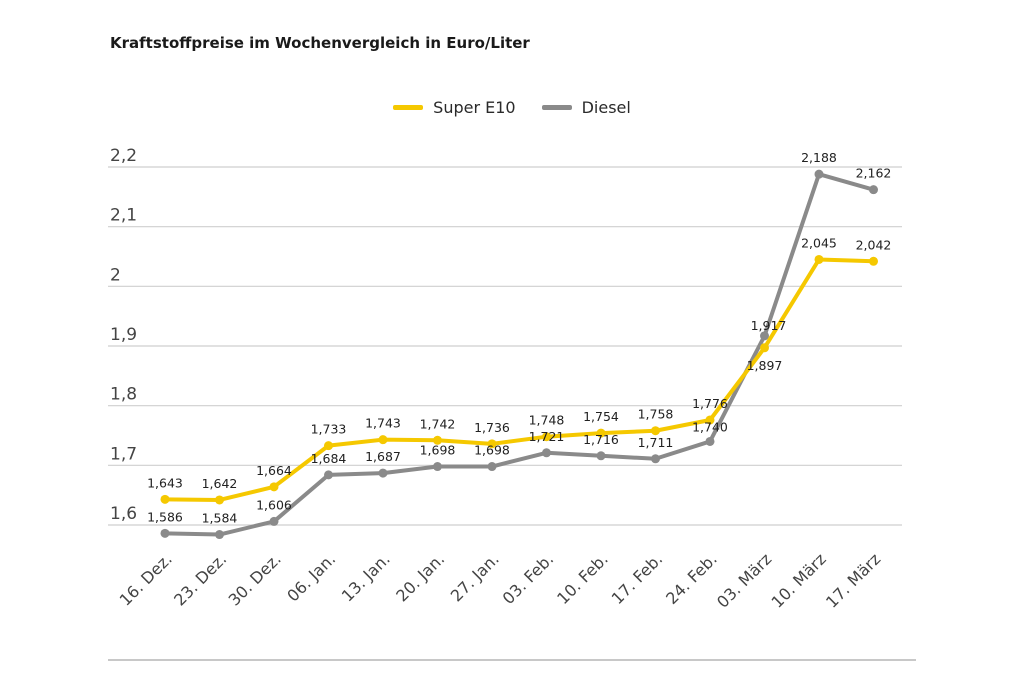 This screenshot has width=1024, height=683. What do you see at coordinates (220, 518) in the screenshot?
I see `data-label-diesel: 1,584` at bounding box center [220, 518].